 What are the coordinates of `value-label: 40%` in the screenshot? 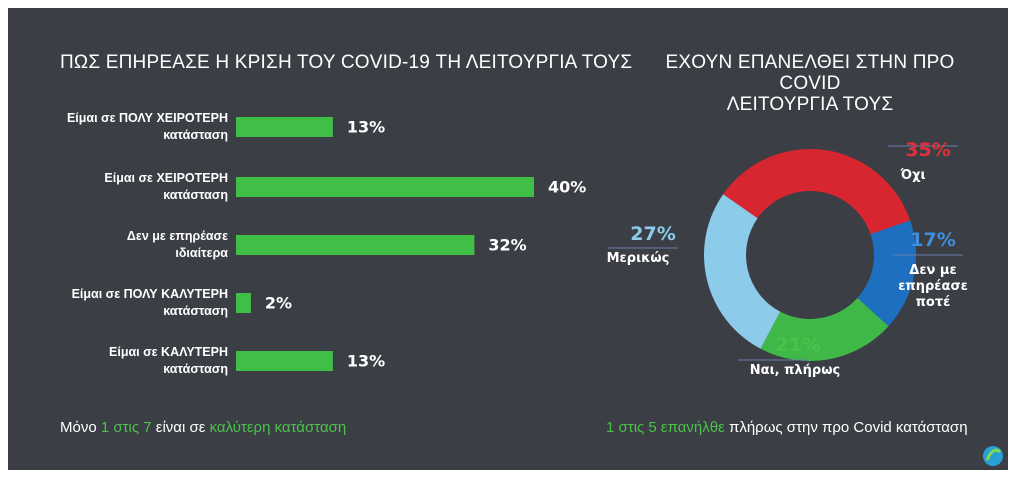 It's located at (567, 187).